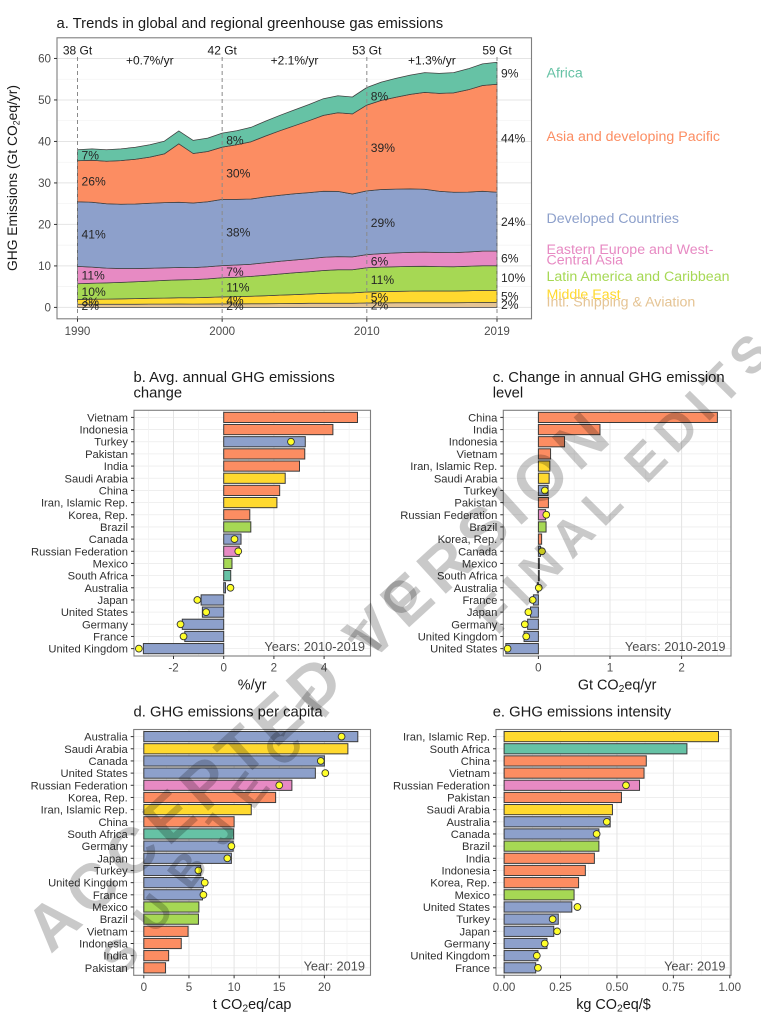 The height and width of the screenshot is (1024, 761). I want to click on svg-text: 2019, so click(497, 331).